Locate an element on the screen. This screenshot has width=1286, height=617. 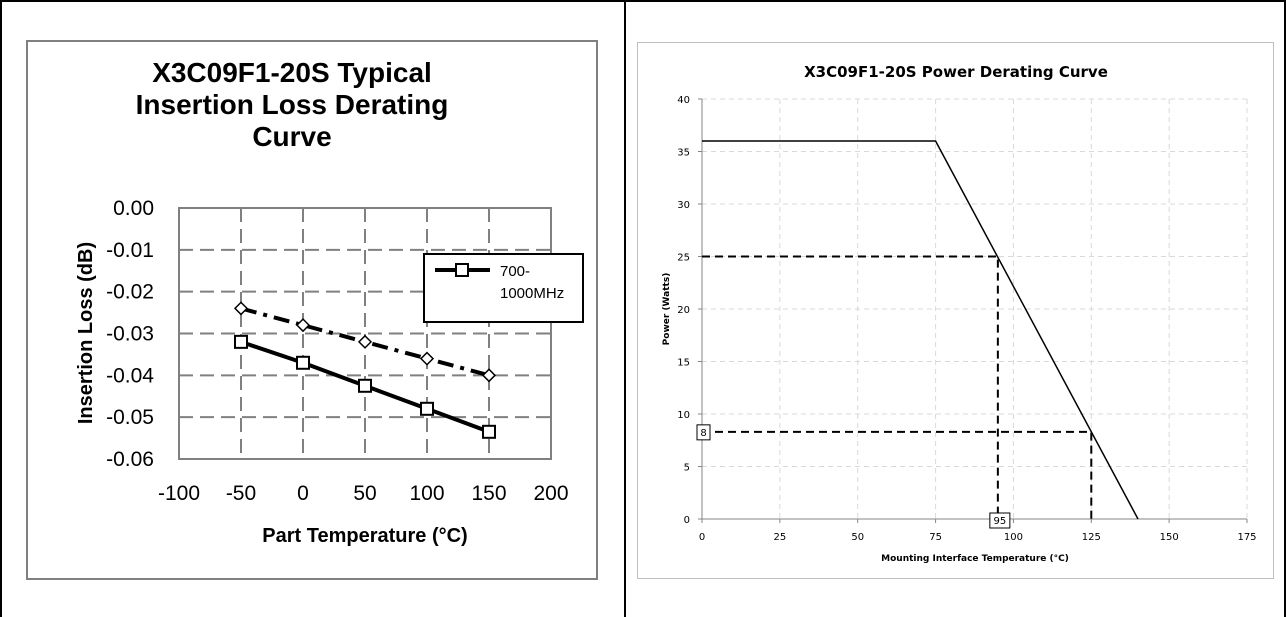
legend-box is located at coordinates (503, 288).